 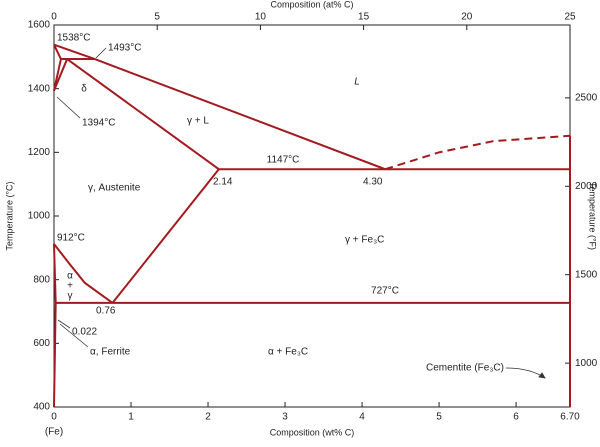 I want to click on annotation: (Fe), so click(x=54, y=432).